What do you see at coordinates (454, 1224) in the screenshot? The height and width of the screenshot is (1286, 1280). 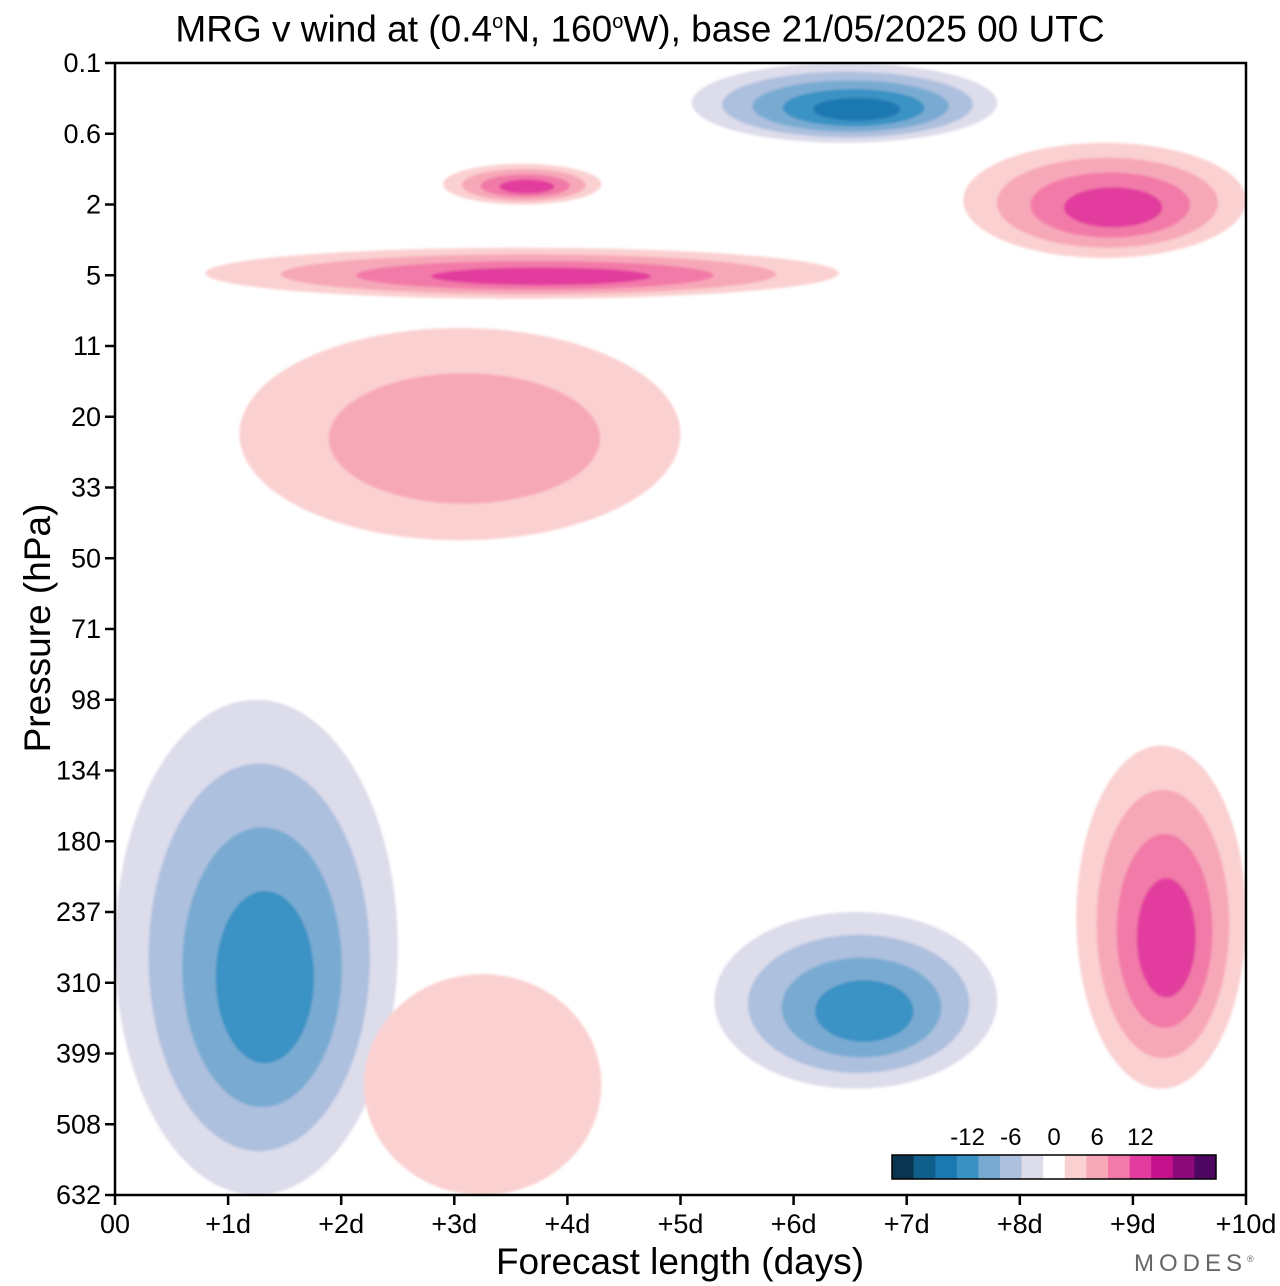 I see `x-tick-label: +3d` at bounding box center [454, 1224].